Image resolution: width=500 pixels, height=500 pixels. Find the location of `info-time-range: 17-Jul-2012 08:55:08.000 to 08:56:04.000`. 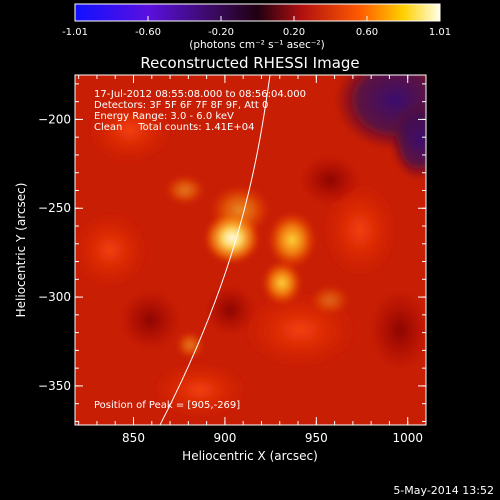

info-time-range: 17-Jul-2012 08:55:08.000 to 08:56:04.000 is located at coordinates (200, 94).